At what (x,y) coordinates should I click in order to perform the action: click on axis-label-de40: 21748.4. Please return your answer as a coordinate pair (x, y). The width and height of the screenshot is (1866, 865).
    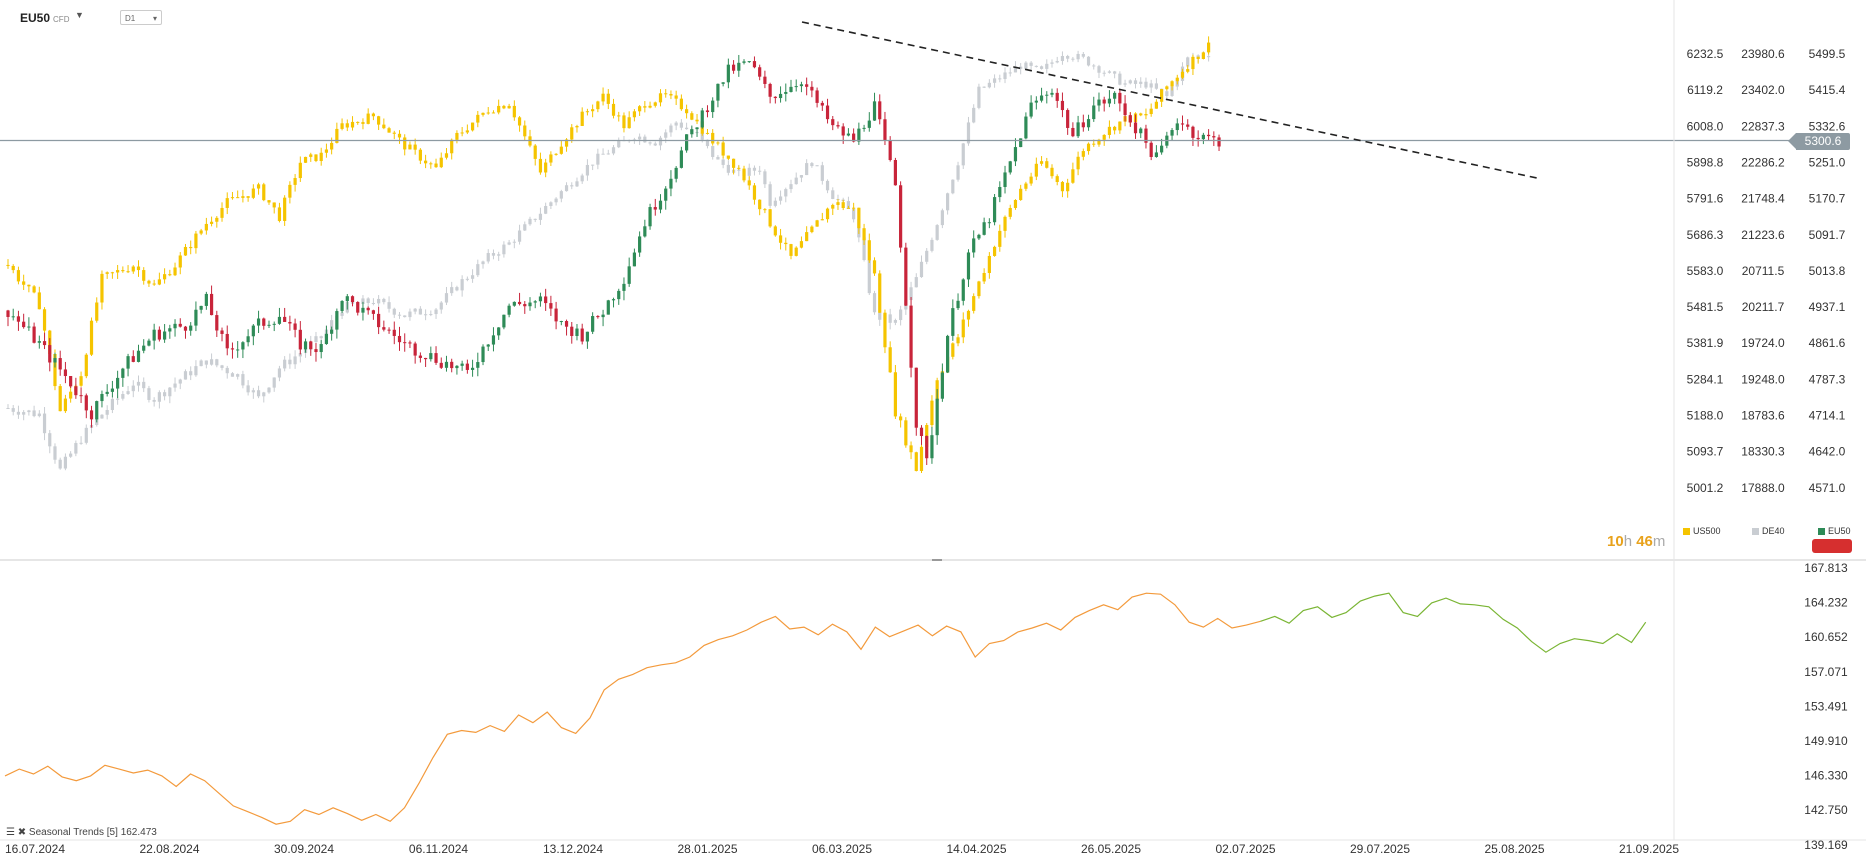
    Looking at the image, I should click on (1763, 199).